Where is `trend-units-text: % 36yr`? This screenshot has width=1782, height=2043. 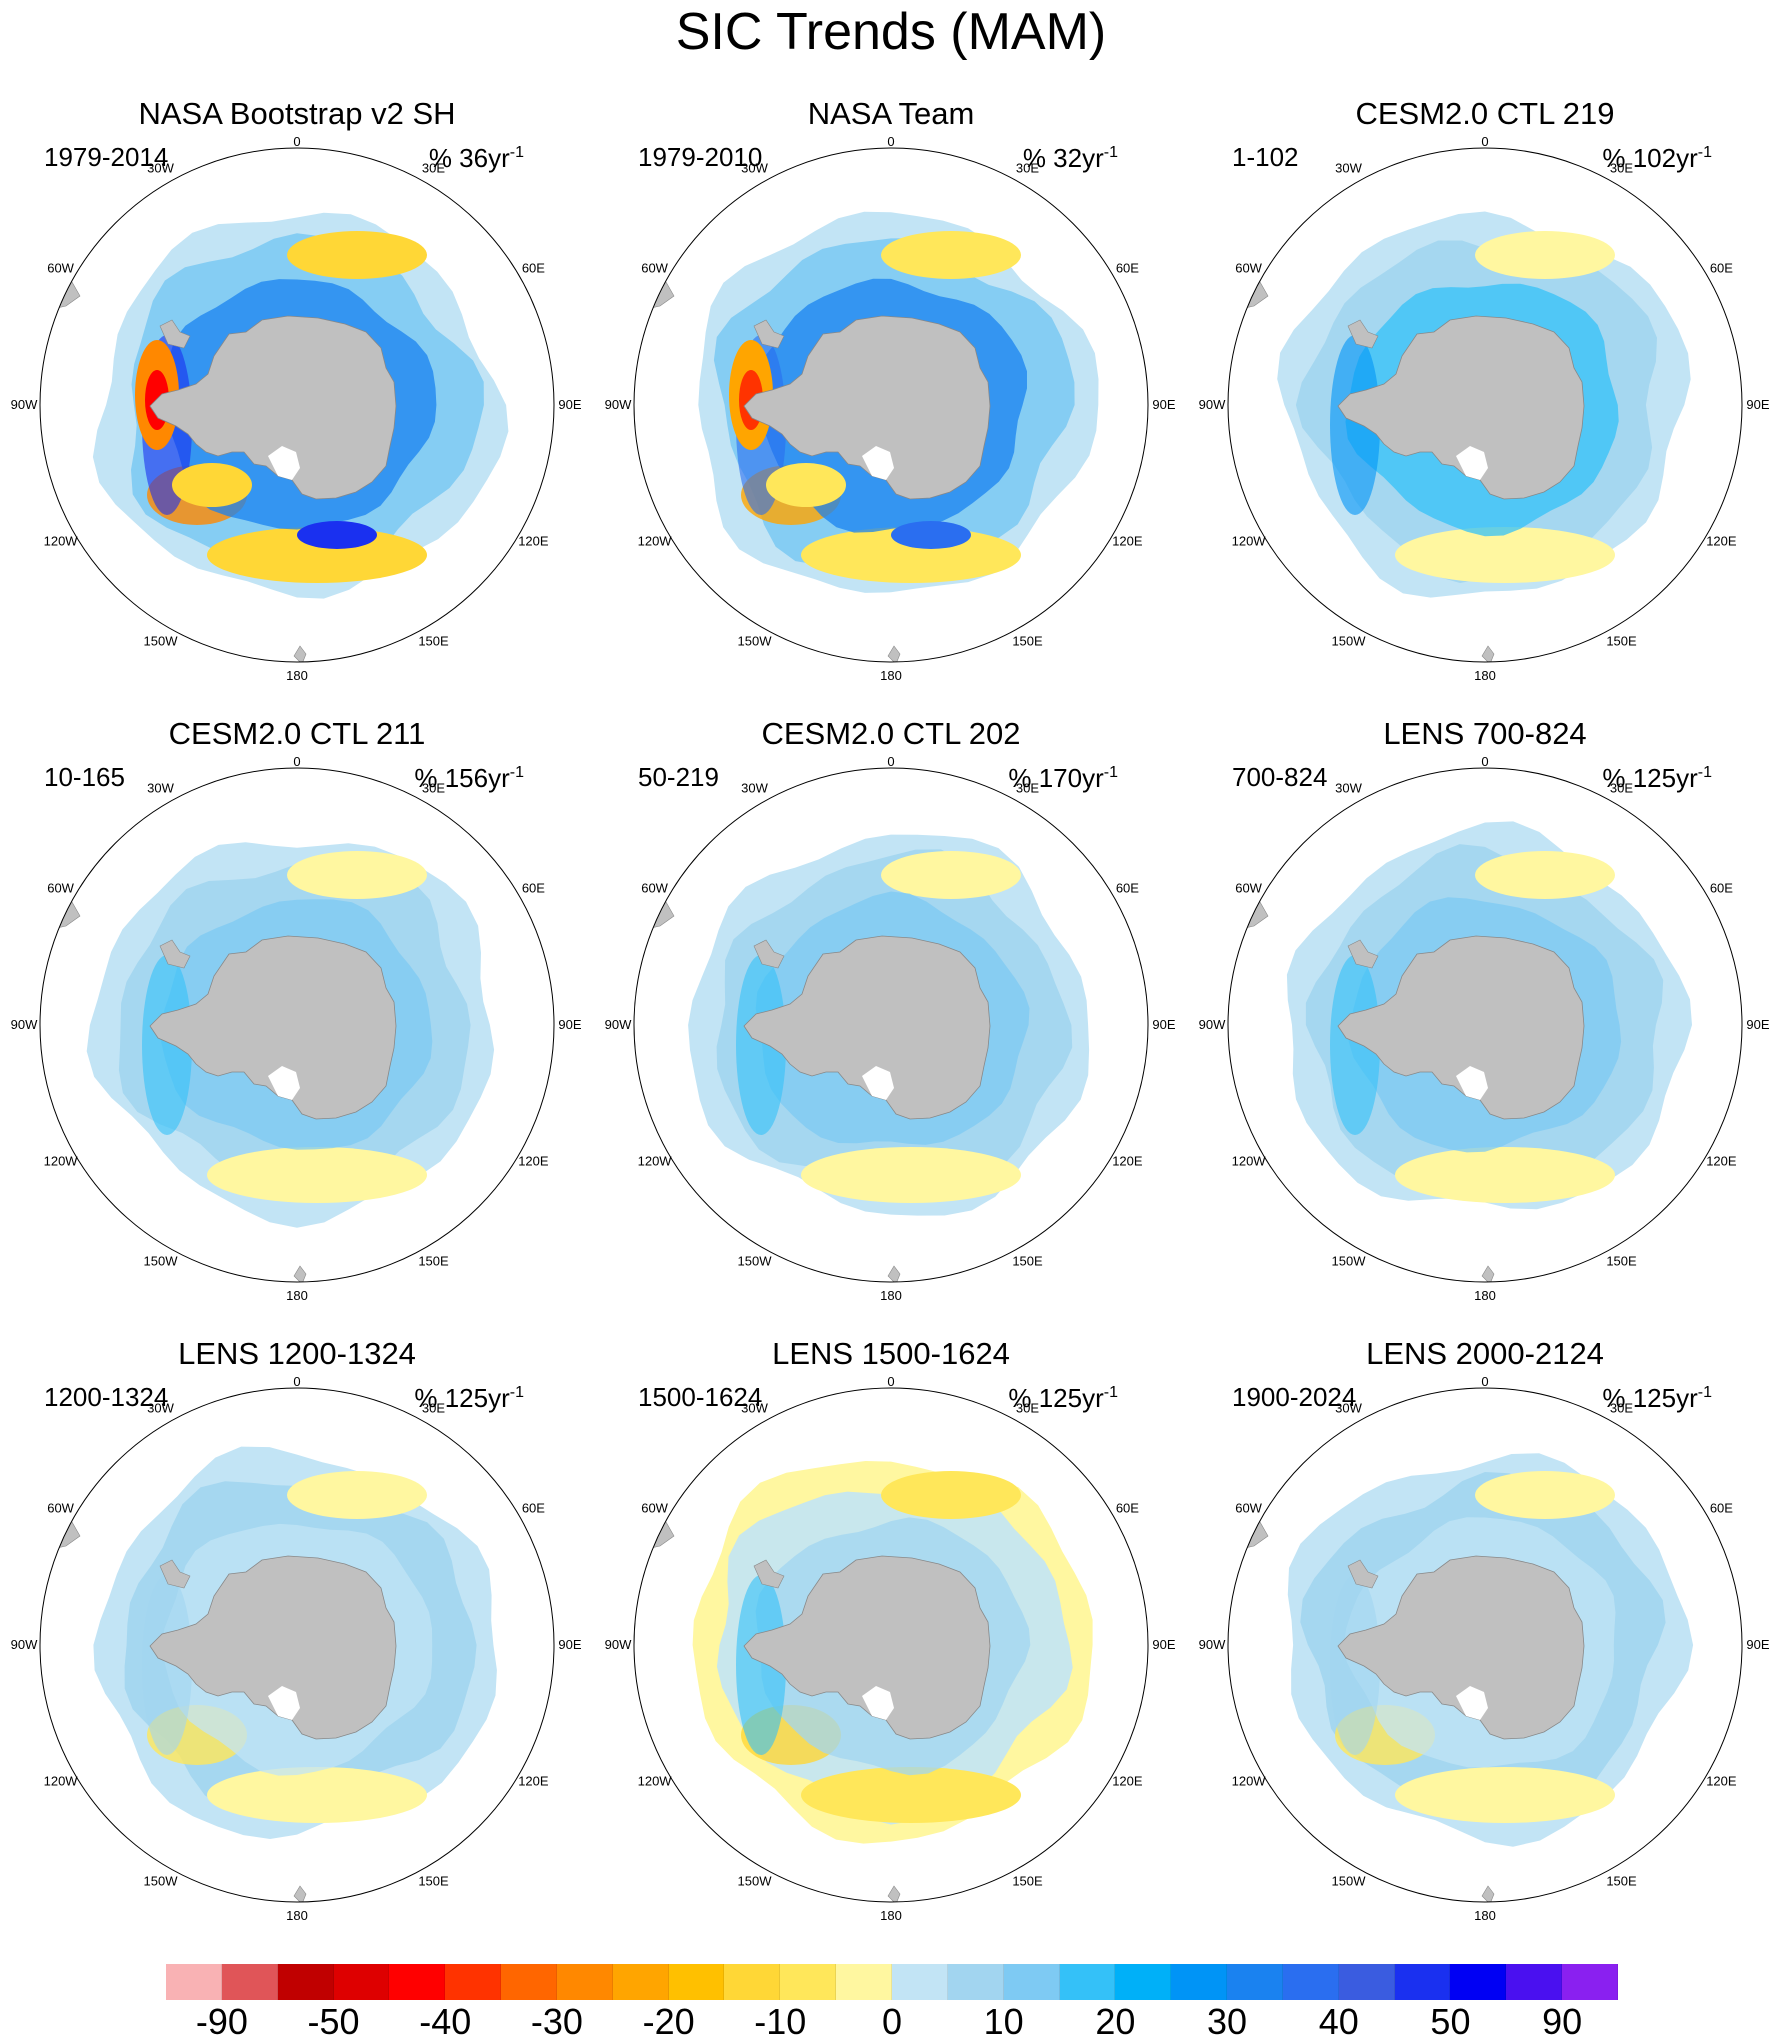
trend-units-text: % 36yr is located at coordinates (469, 158).